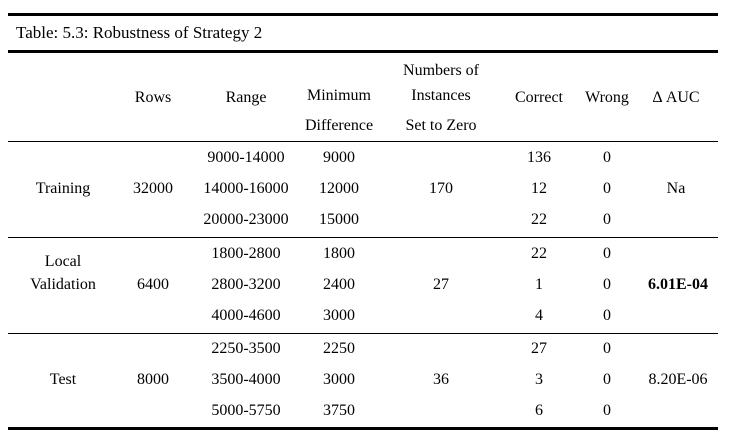  Describe the element at coordinates (539, 379) in the screenshot. I see `correct-value: 3` at that location.